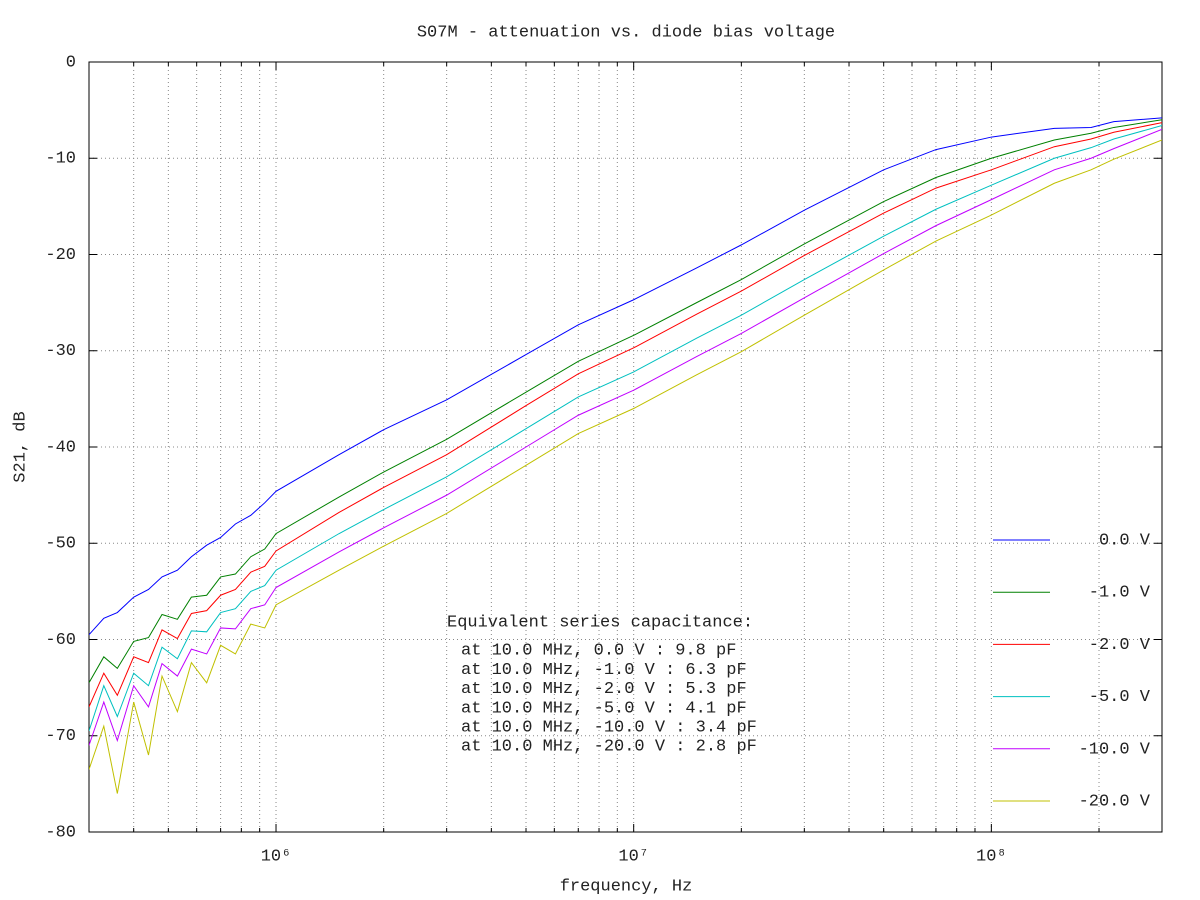  I want to click on y-tick-label: 0, so click(71, 62).